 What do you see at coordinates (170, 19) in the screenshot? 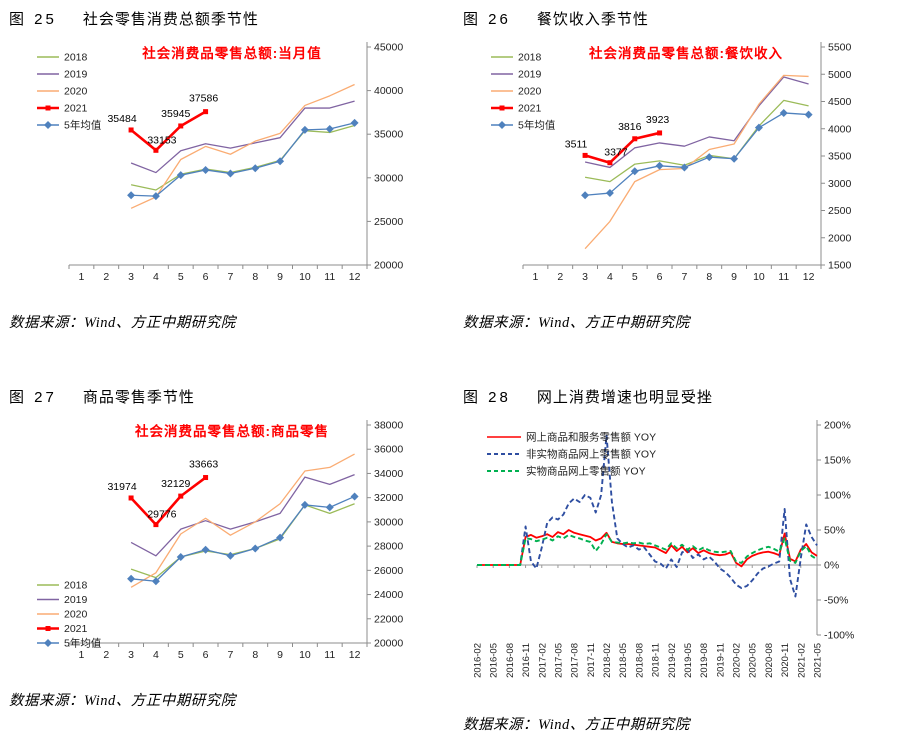
I see `figure-25-title: 社会零售消费总额季节性` at bounding box center [170, 19].